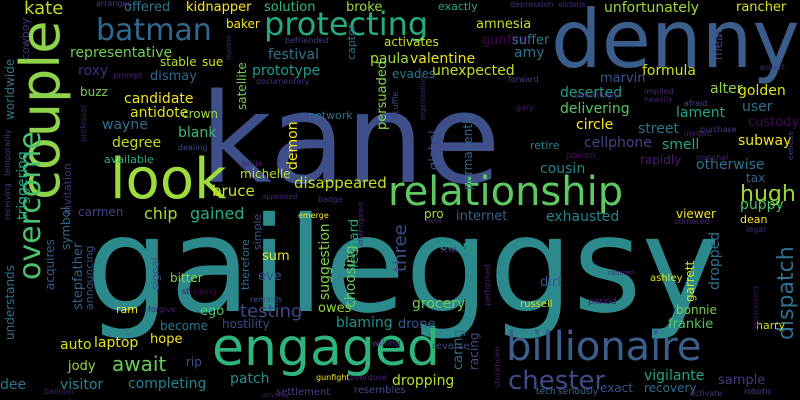  Describe the element at coordinates (243, 24) in the screenshot. I see `word-baker: baker` at that location.